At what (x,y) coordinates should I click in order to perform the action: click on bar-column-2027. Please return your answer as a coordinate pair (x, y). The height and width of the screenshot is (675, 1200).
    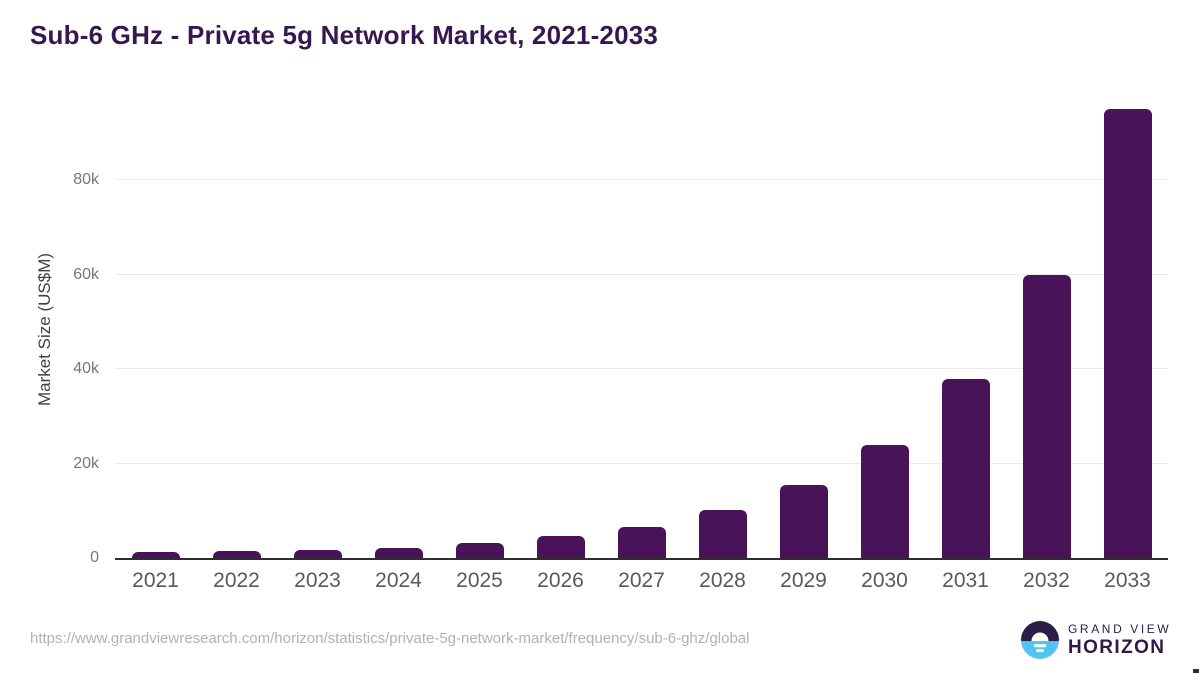
    Looking at the image, I should click on (641, 329).